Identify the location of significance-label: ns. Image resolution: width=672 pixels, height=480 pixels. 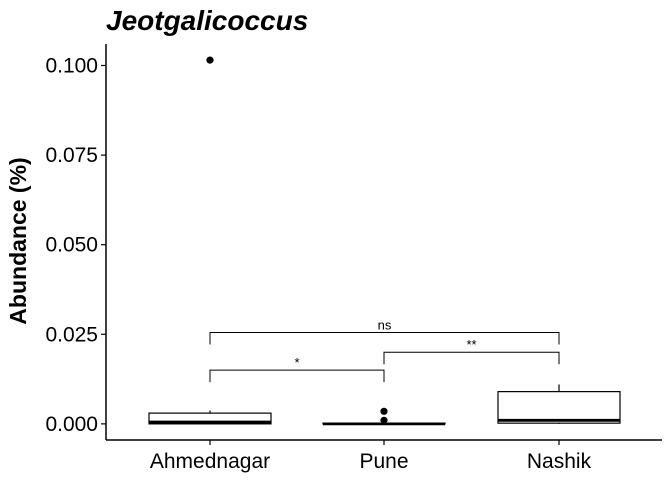
(385, 324).